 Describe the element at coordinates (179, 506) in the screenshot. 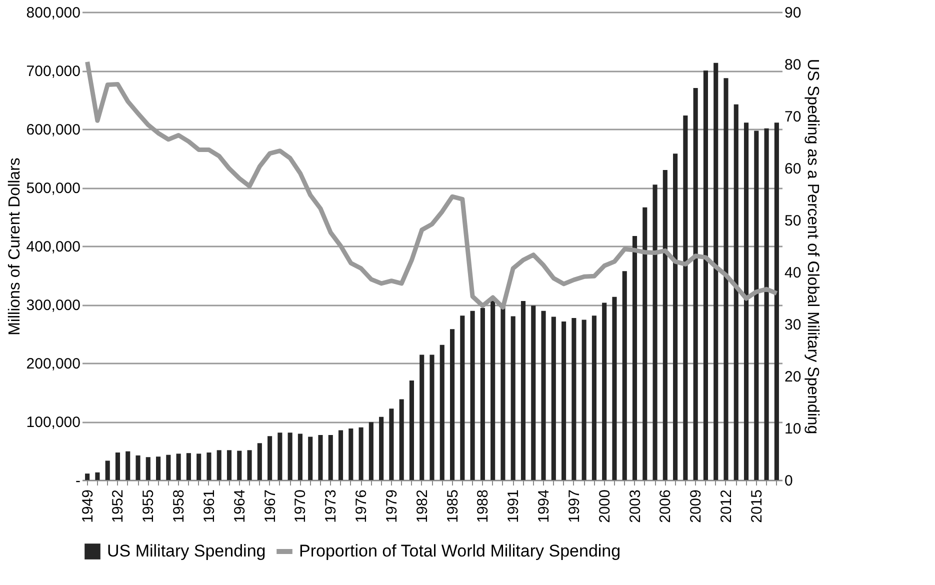

I see `x-tick-label: 1958` at that location.